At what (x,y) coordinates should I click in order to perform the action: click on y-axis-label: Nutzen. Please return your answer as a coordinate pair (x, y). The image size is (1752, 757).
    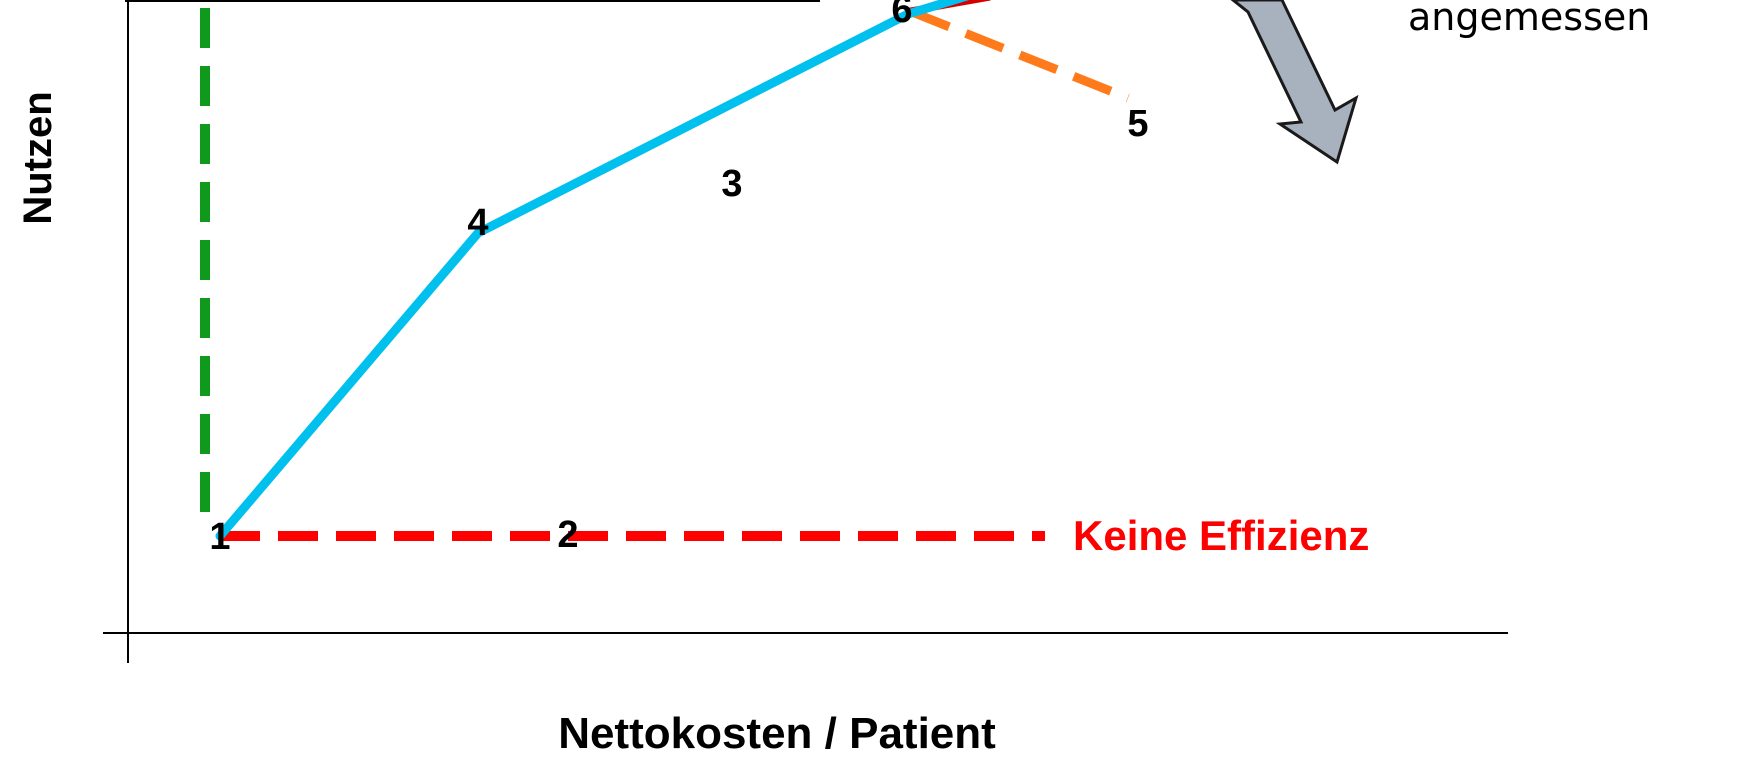
    Looking at the image, I should click on (38, 157).